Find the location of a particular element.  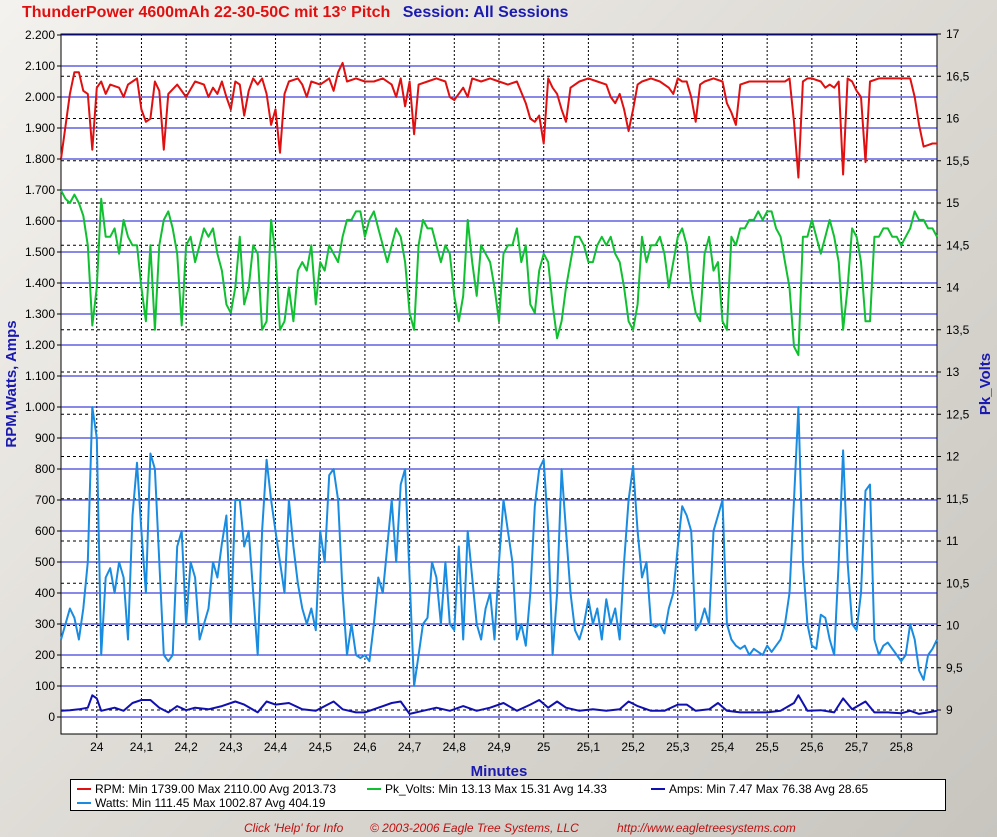

footer-url: http://www.eagletreesystems.com is located at coordinates (706, 828).